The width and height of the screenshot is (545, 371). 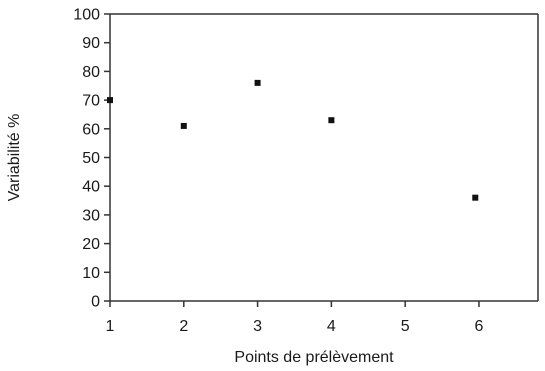 What do you see at coordinates (91, 244) in the screenshot?
I see `y-tick-label: 20` at bounding box center [91, 244].